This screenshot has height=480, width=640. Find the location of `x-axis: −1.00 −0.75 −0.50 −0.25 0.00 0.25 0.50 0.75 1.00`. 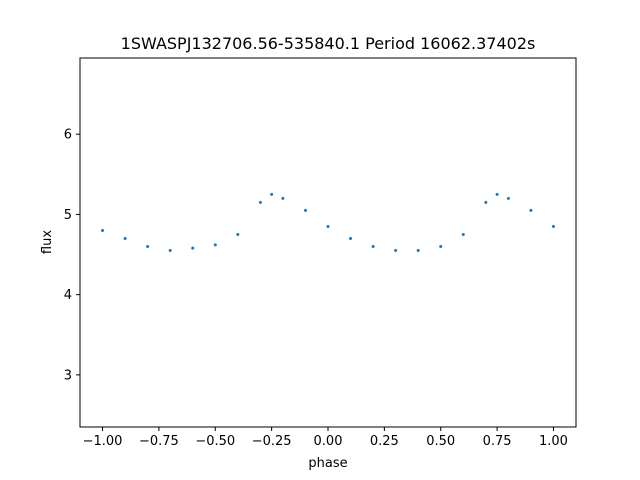

x-axis: −1.00 −0.75 −0.50 −0.25 0.00 0.25 0.50 0.75 1.00 is located at coordinates (325, 438).